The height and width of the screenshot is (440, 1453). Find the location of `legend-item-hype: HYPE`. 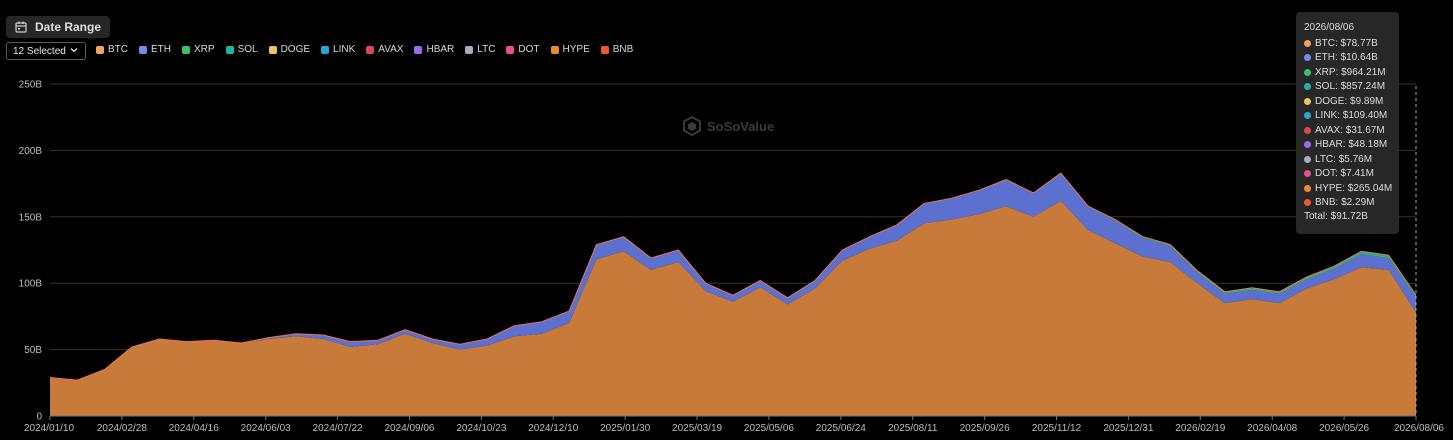

legend-item-hype: HYPE is located at coordinates (570, 49).